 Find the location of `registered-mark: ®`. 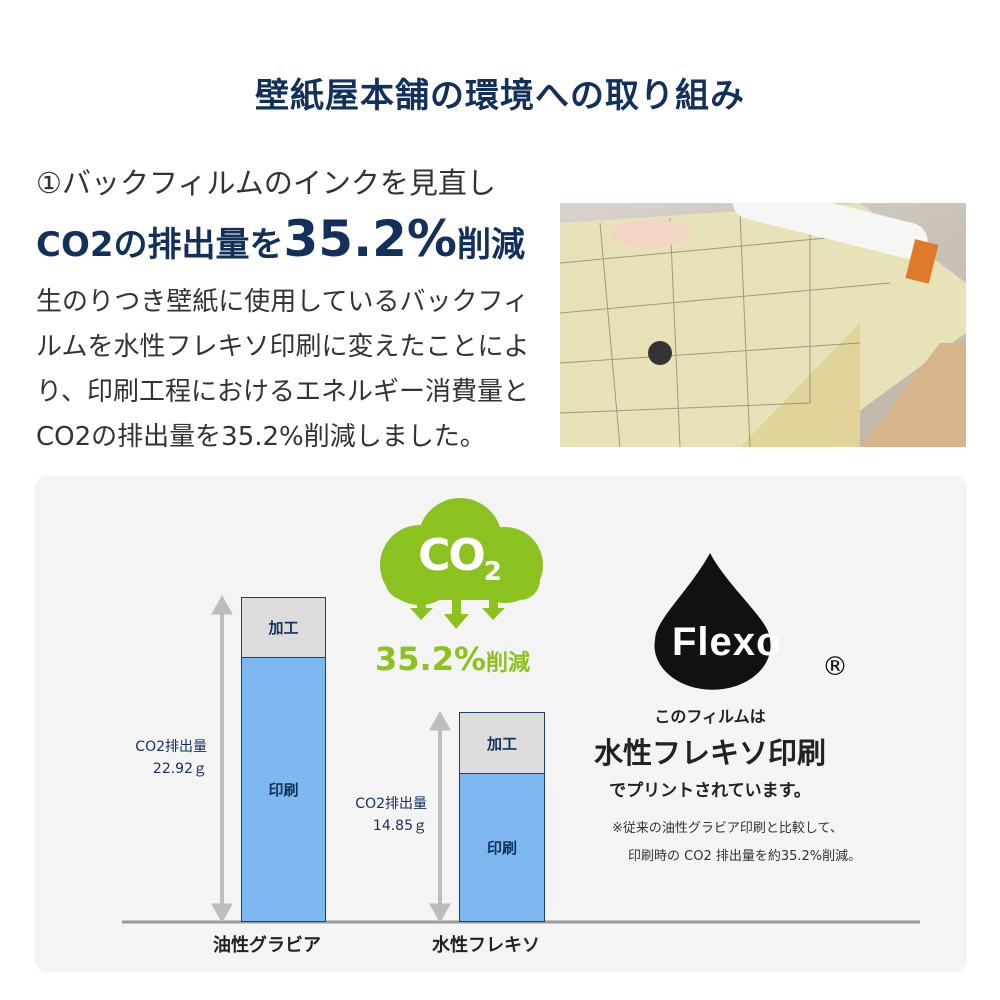

registered-mark: ® is located at coordinates (835, 667).